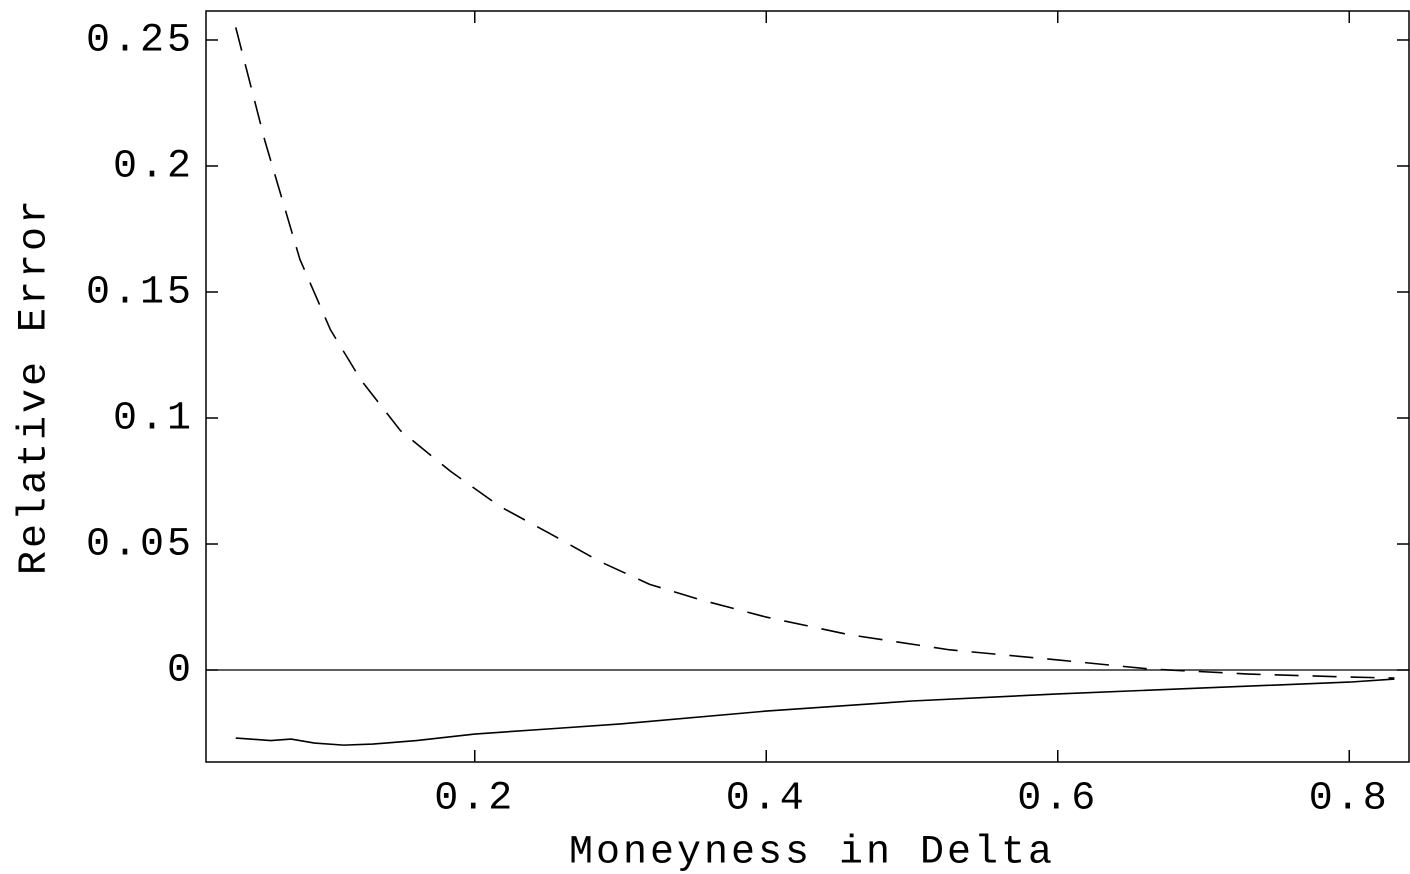  What do you see at coordinates (815, 712) in the screenshot?
I see `line-series` at bounding box center [815, 712].